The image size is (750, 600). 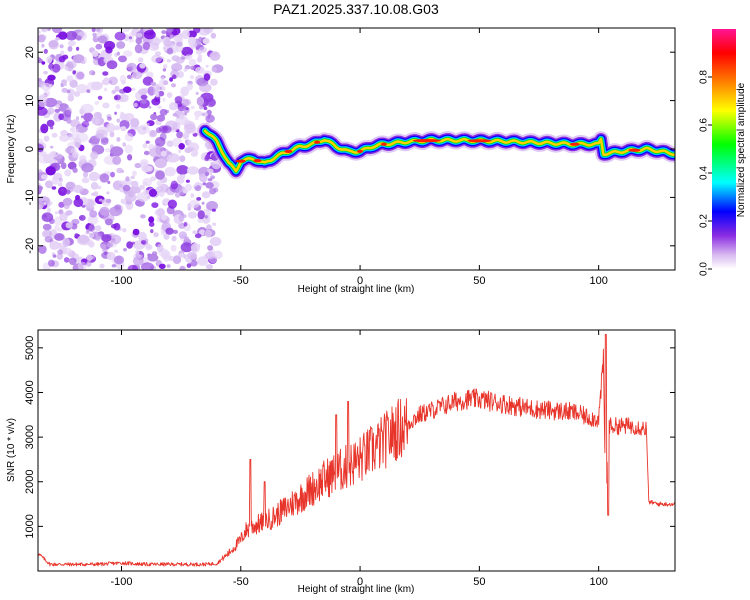 What do you see at coordinates (704, 269) in the screenshot?
I see `colorbar-tick-label: 0.0` at bounding box center [704, 269].